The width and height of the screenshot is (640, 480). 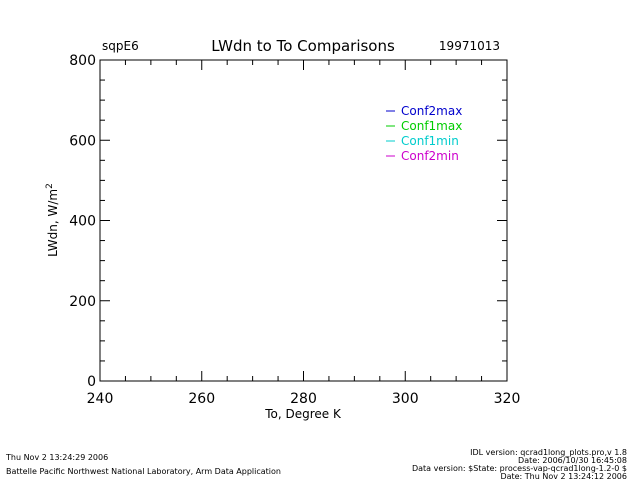 I want to click on x-tick-label: 320, so click(x=507, y=399).